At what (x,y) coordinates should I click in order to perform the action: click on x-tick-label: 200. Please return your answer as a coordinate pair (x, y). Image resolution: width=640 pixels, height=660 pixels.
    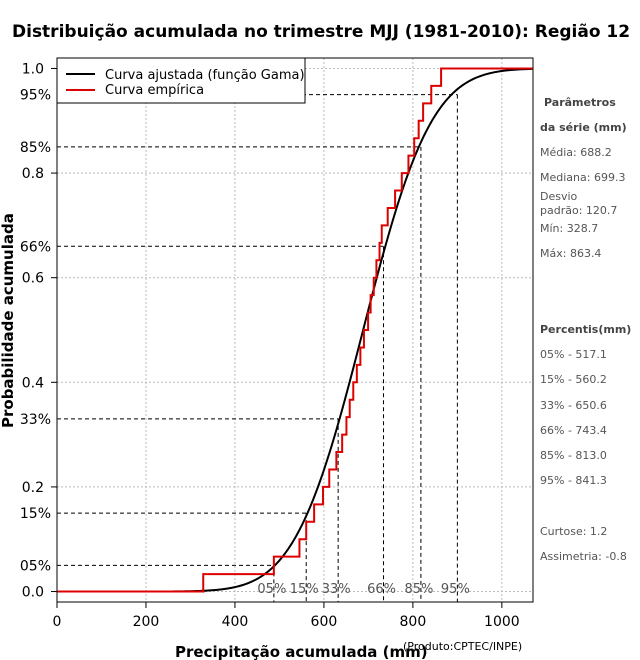
    Looking at the image, I should click on (146, 622).